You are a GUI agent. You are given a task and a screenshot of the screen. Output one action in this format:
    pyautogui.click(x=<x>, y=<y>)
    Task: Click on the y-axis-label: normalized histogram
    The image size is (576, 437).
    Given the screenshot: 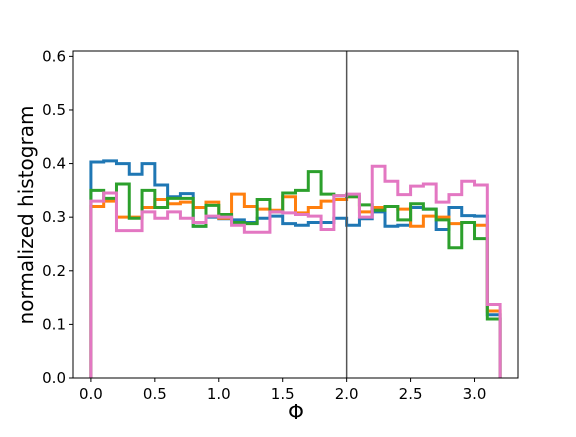 What is the action you would take?
    pyautogui.click(x=26, y=215)
    